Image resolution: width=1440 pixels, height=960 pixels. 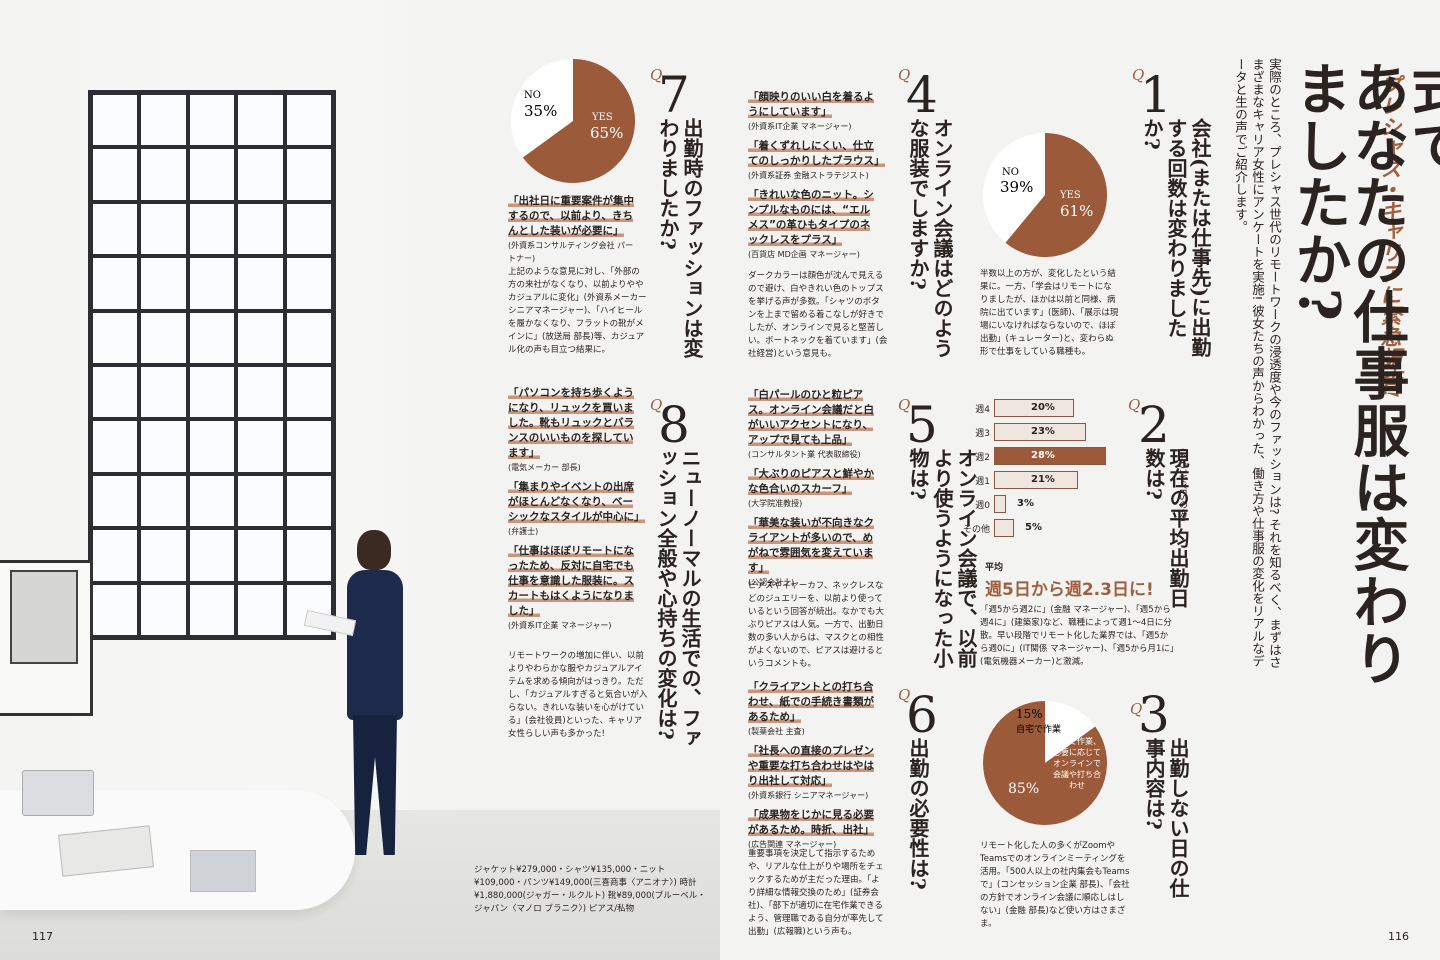 What do you see at coordinates (1058, 480) in the screenshot?
I see `bar-row-3: 週1 21%` at bounding box center [1058, 480].